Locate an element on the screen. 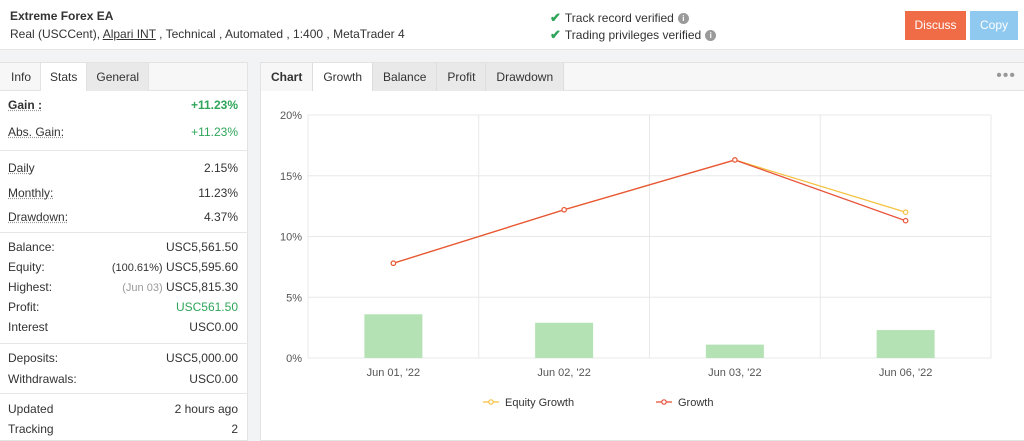 Image resolution: width=1024 pixels, height=441 pixels. equity-row: Equity: (100.61%) USC5,595.60 is located at coordinates (123, 267).